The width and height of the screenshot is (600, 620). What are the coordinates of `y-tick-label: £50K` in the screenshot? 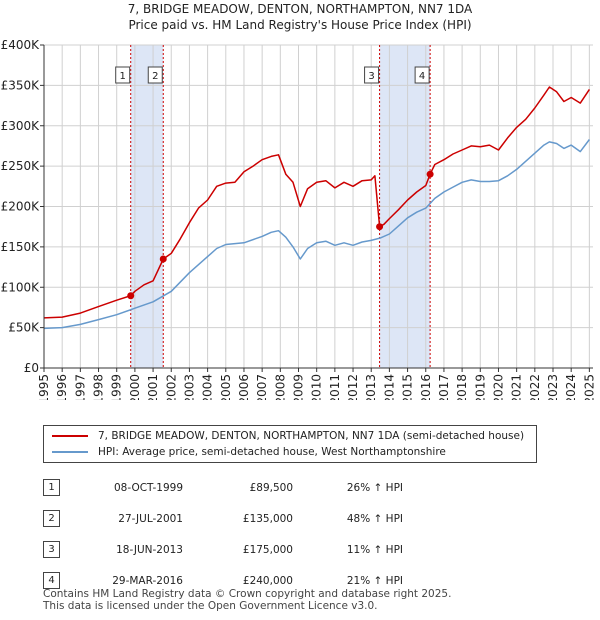 It's located at (24, 328).